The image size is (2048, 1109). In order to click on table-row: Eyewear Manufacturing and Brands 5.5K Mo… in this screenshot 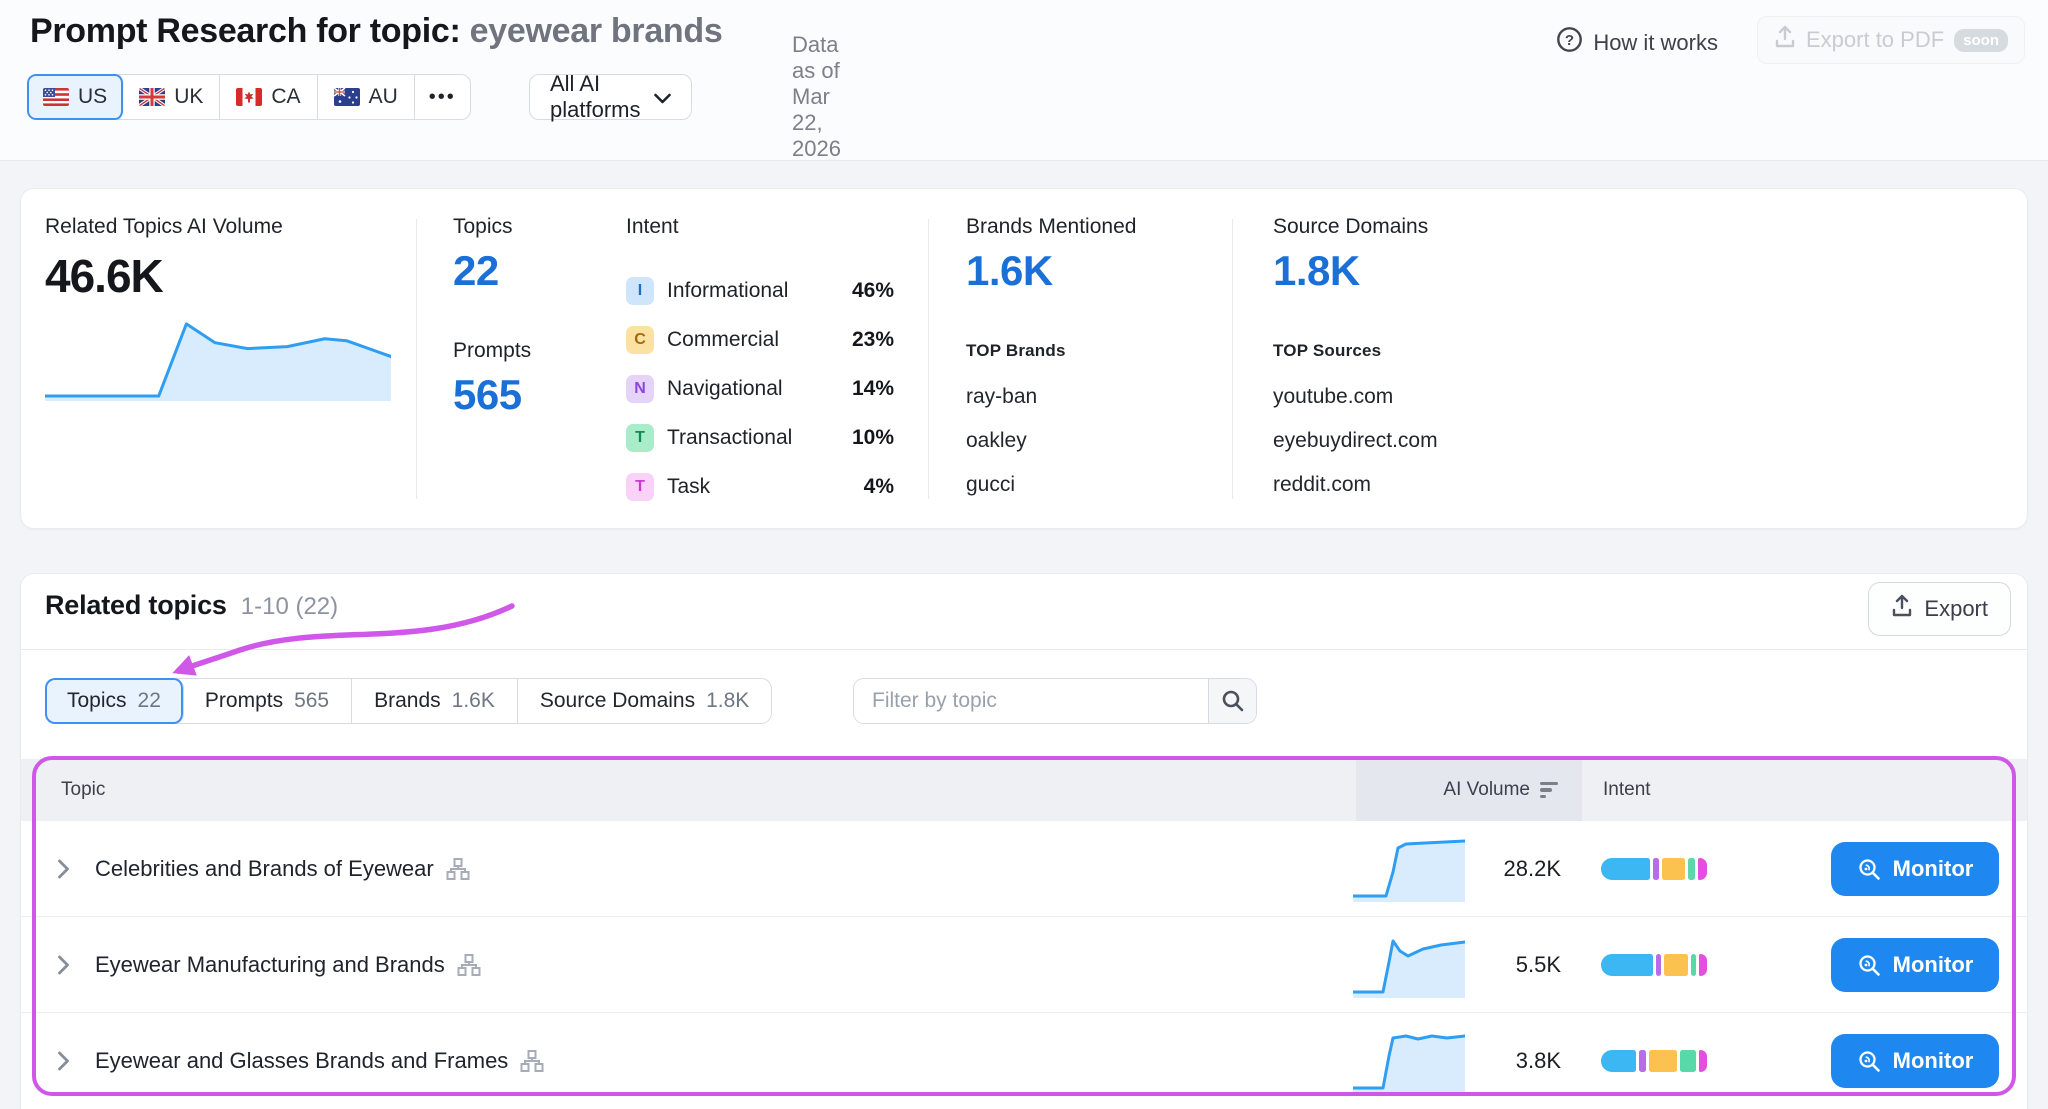, I will do `click(1024, 965)`.